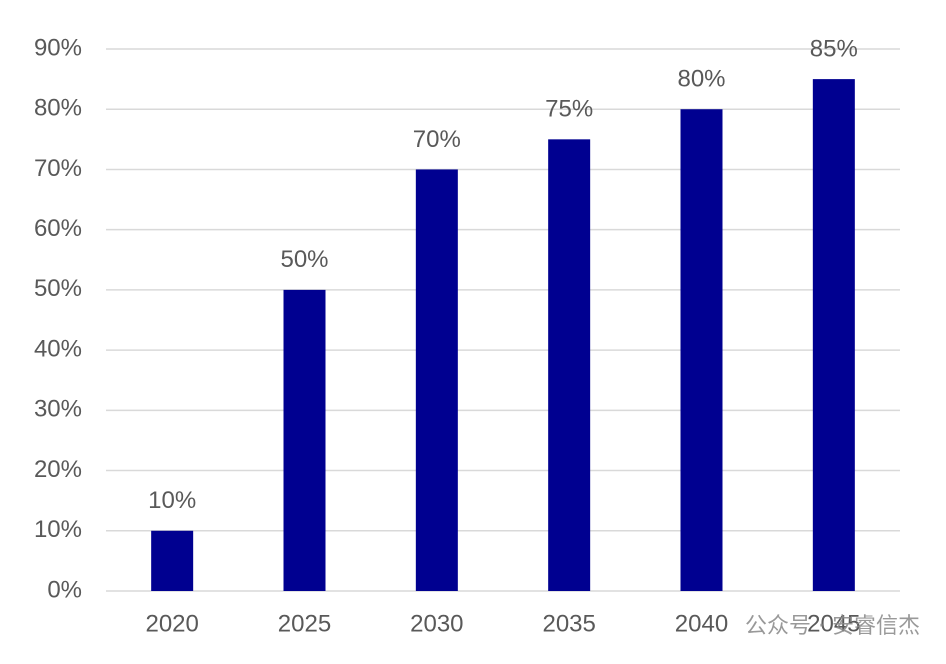 The image size is (946, 664). I want to click on value-label: 10%, so click(172, 500).